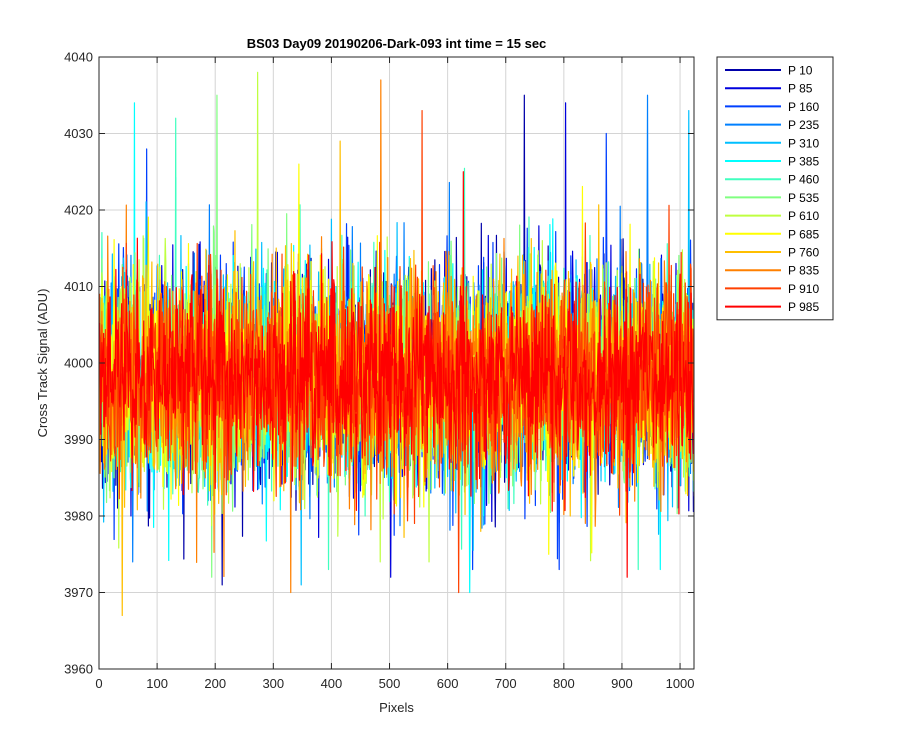 This screenshot has height=750, width=900. What do you see at coordinates (78, 669) in the screenshot?
I see `y-tick-label: 3960` at bounding box center [78, 669].